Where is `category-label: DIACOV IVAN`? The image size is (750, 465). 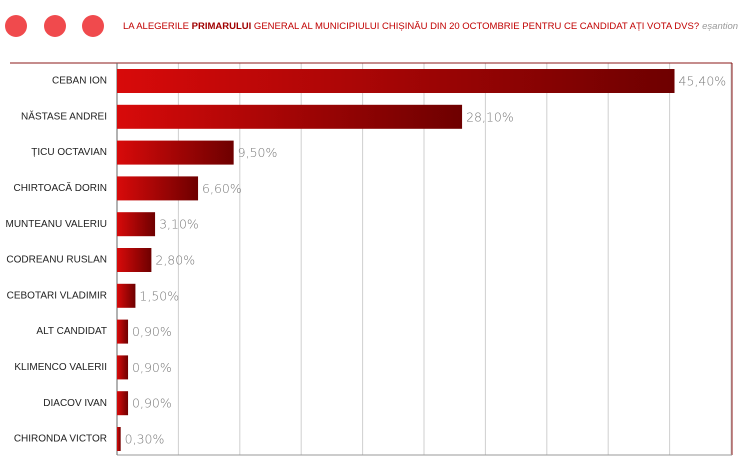 category-label: DIACOV IVAN is located at coordinates (75, 403).